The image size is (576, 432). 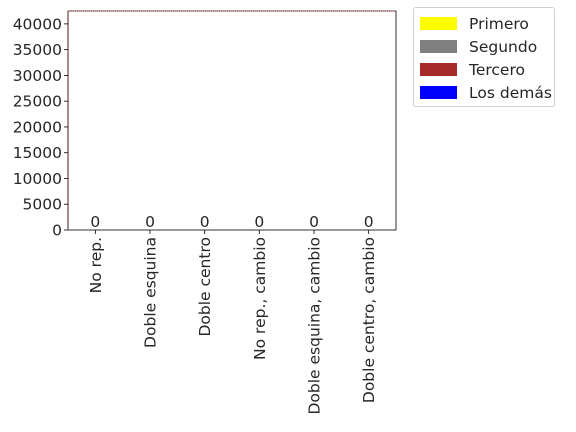 I want to click on y-tick-label: 20000, so click(x=37, y=127).